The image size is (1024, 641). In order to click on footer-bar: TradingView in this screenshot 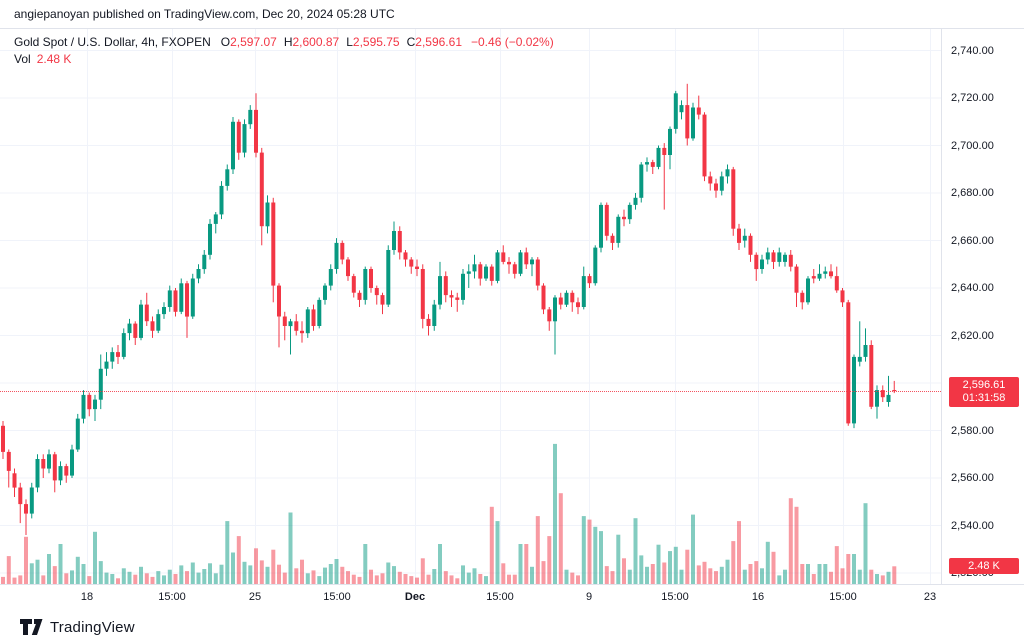, I will do `click(512, 627)`.